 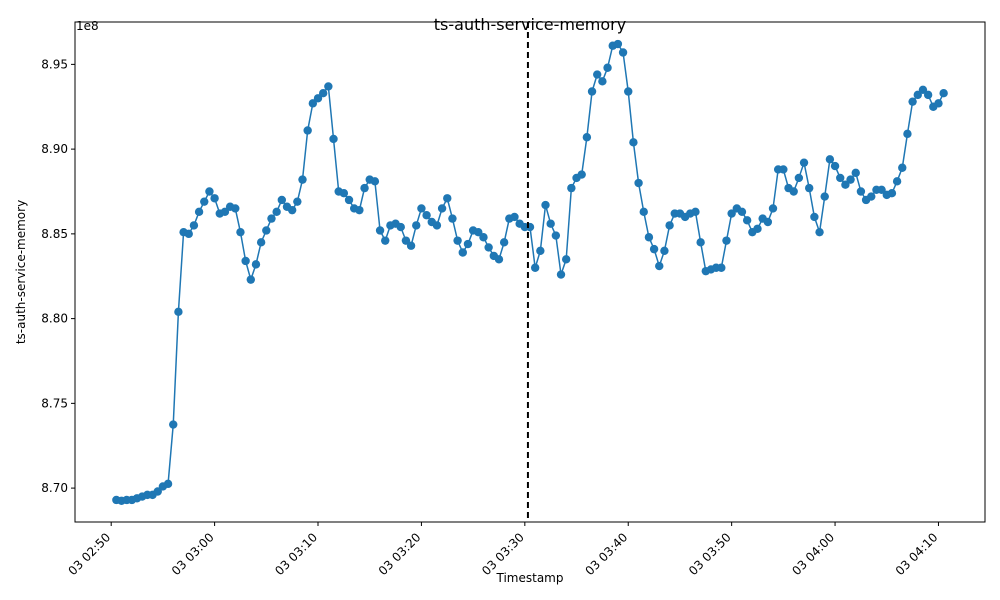 What do you see at coordinates (54, 149) in the screenshot?
I see `y-tick-label: 8.90` at bounding box center [54, 149].